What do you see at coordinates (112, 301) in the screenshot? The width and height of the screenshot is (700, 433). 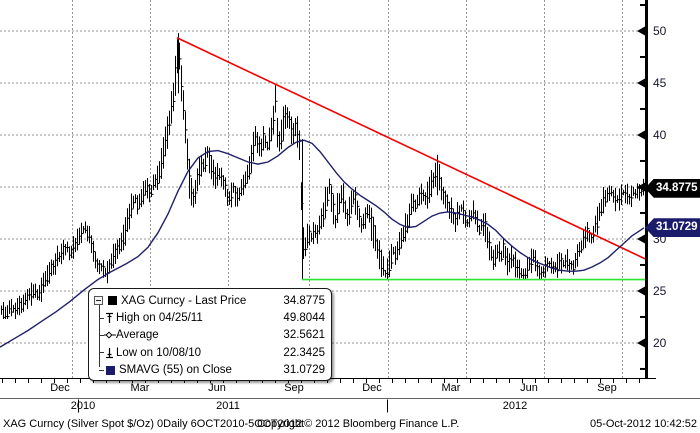 I see `last-price-swatch-icon` at bounding box center [112, 301].